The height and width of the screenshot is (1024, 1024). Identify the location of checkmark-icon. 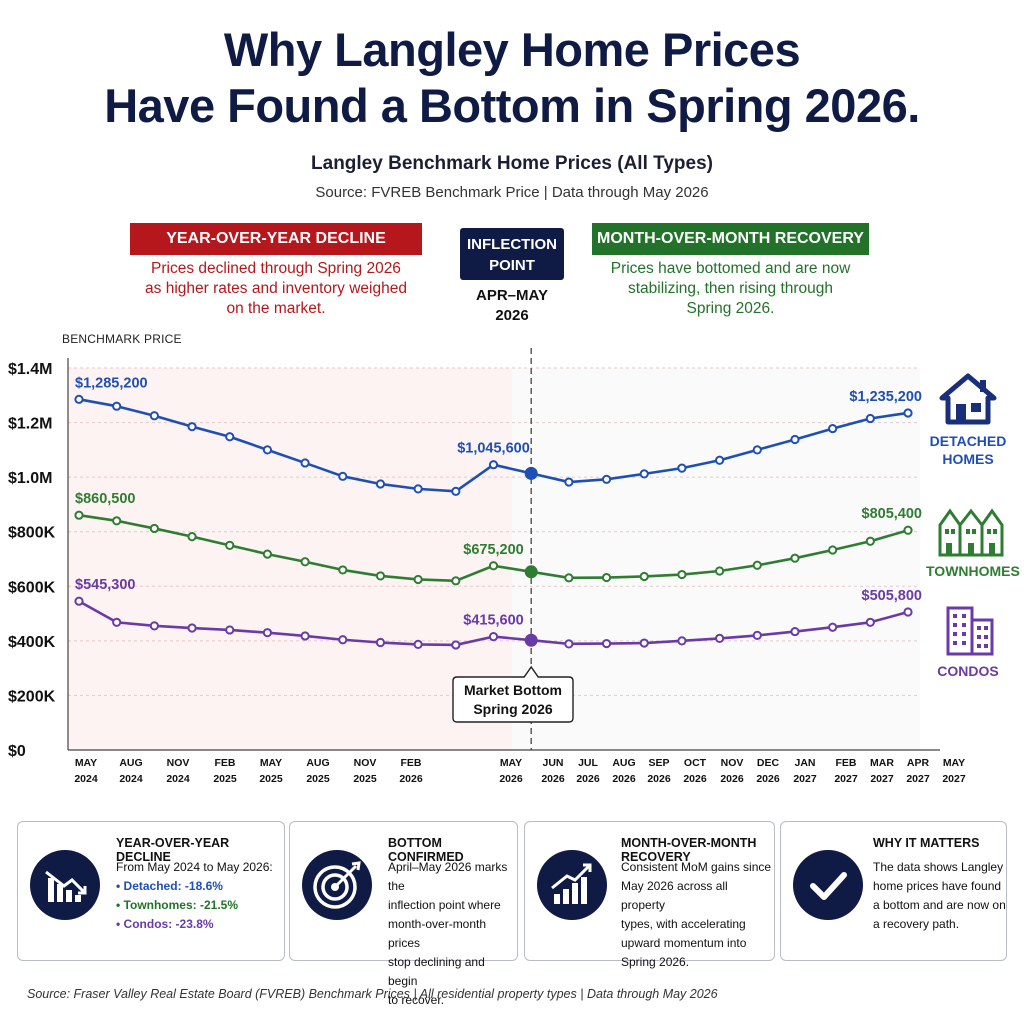
(828, 885).